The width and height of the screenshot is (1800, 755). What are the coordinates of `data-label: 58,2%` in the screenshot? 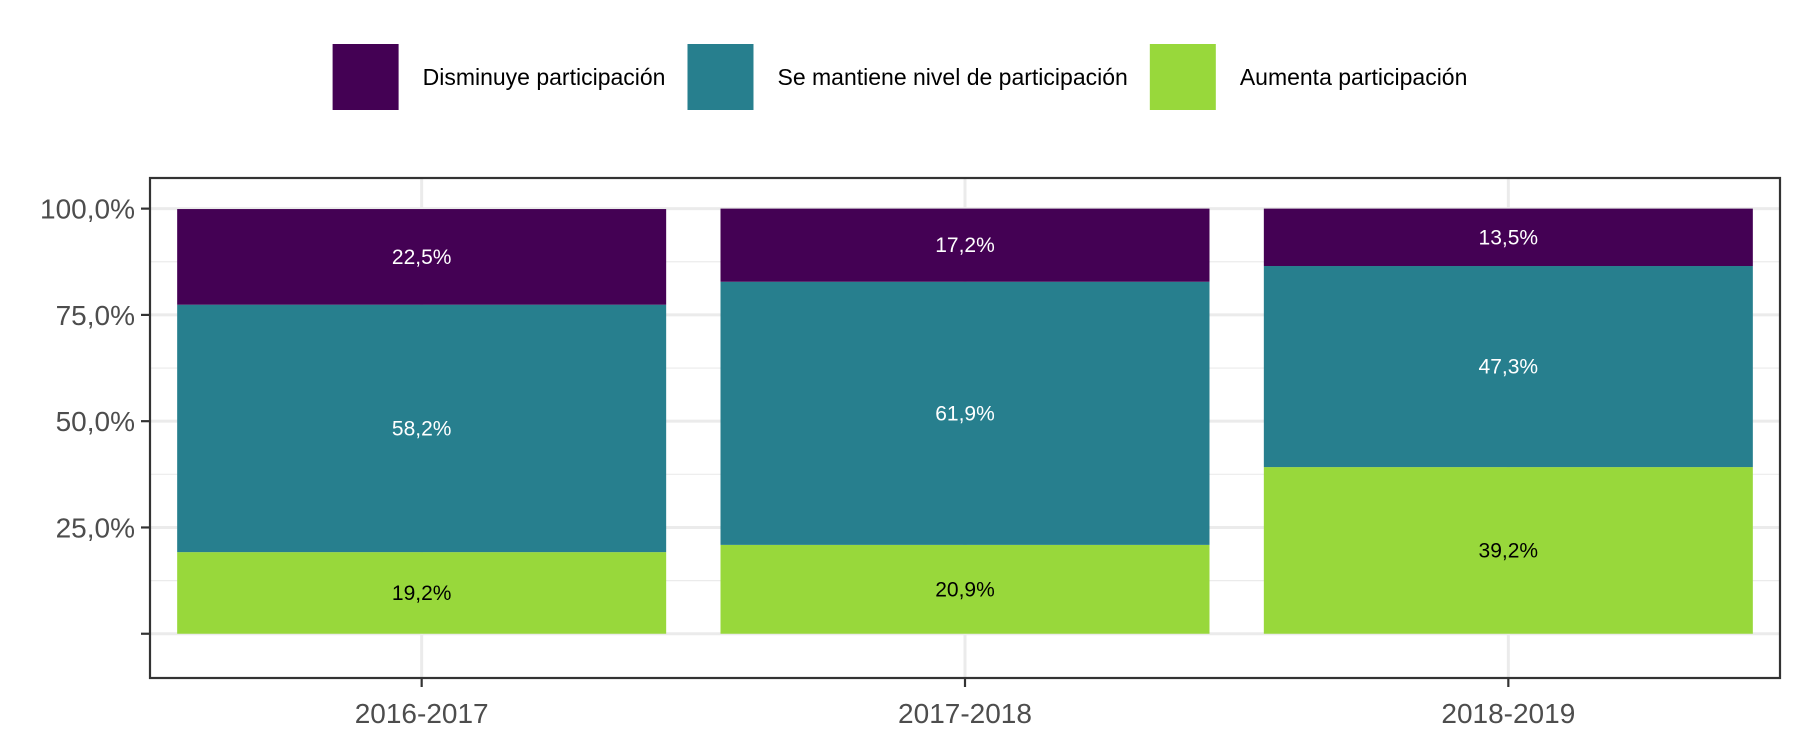 It's located at (422, 428).